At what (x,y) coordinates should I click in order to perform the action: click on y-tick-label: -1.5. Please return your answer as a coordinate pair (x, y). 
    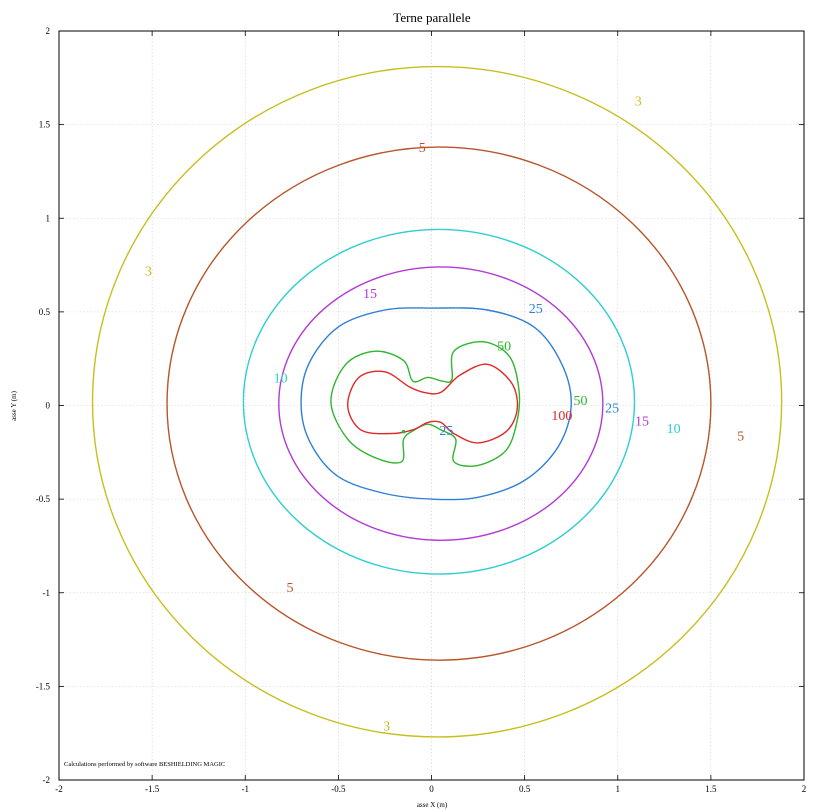
    Looking at the image, I should click on (43, 686).